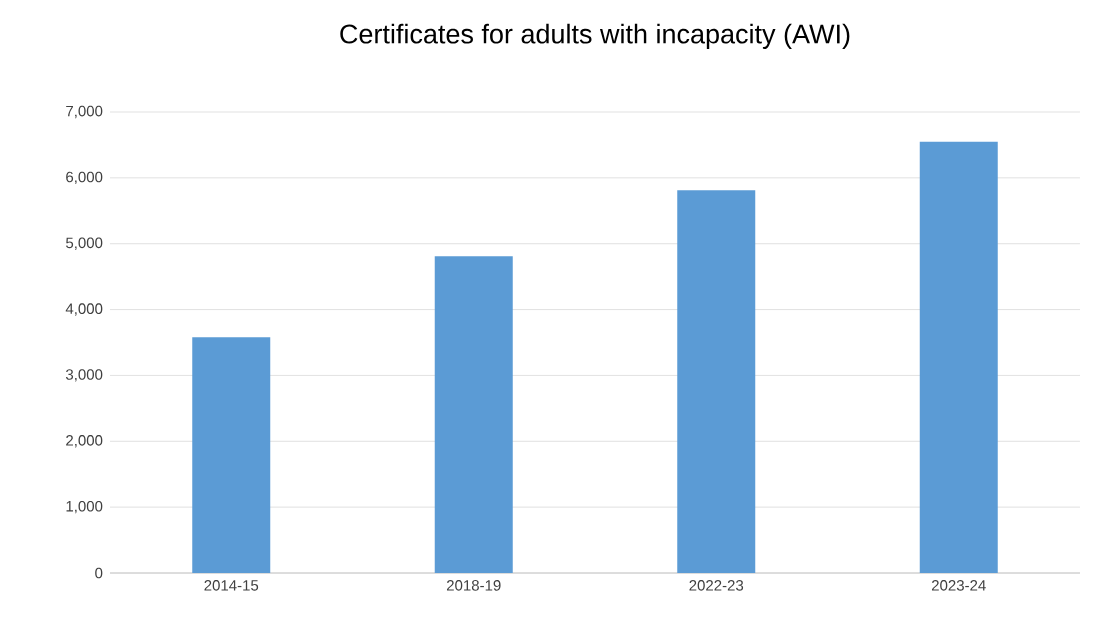 The height and width of the screenshot is (628, 1093). Describe the element at coordinates (99, 573) in the screenshot. I see `y-tick-label: 0` at that location.